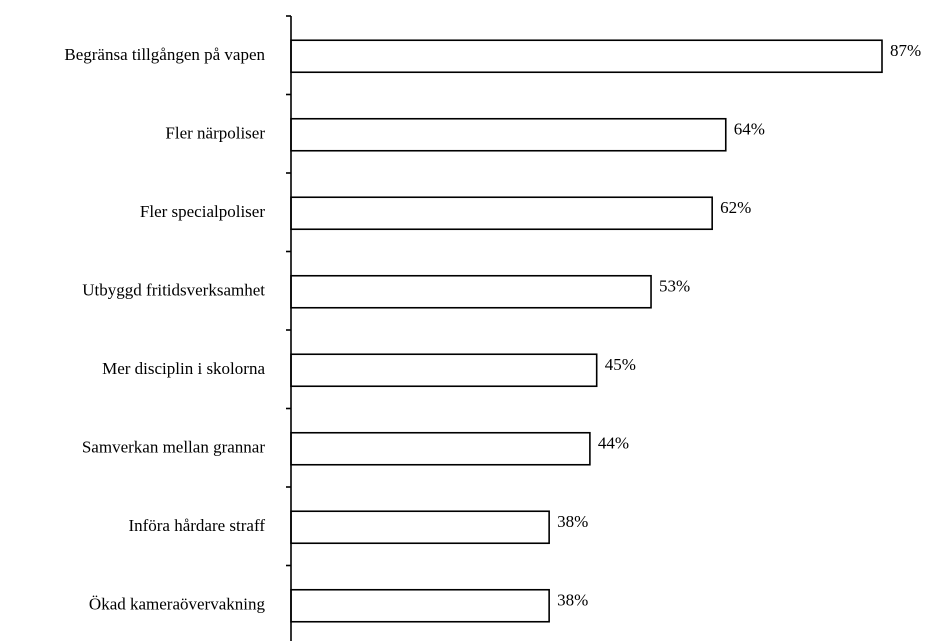 This screenshot has width=933, height=641. What do you see at coordinates (674, 286) in the screenshot?
I see `data-label: 53%` at bounding box center [674, 286].